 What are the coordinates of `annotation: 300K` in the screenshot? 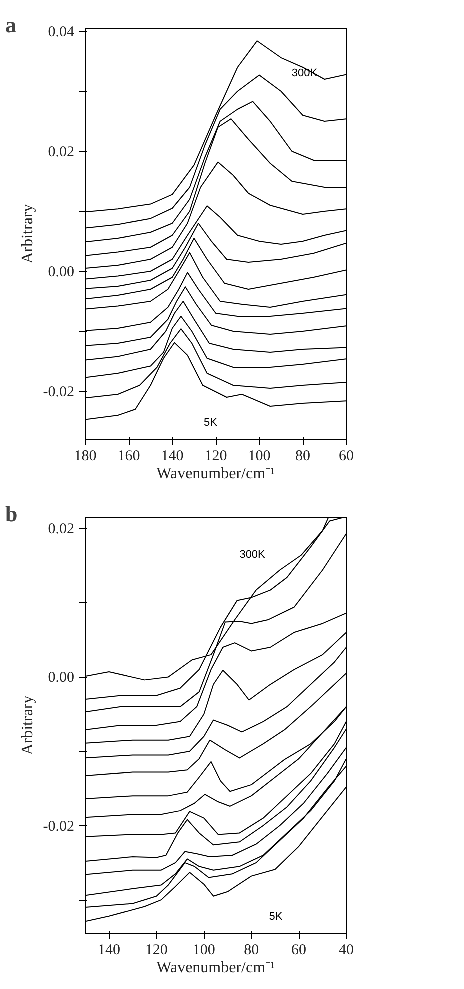 It's located at (253, 554).